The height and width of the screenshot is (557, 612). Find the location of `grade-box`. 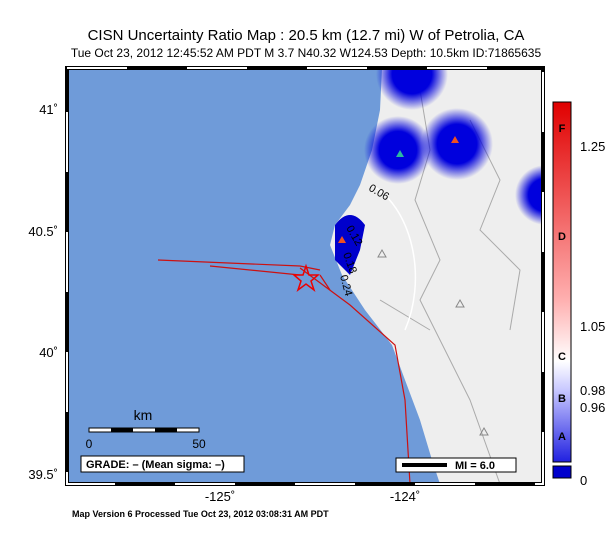

grade-box is located at coordinates (162, 464).